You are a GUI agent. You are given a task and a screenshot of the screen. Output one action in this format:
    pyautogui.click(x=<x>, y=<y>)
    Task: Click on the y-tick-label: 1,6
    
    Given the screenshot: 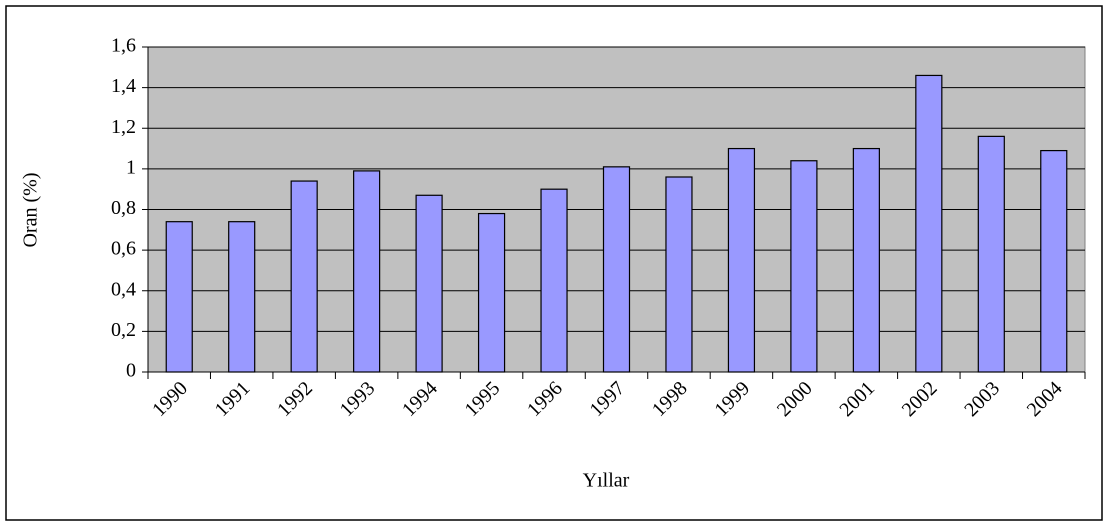 What is the action you would take?
    pyautogui.click(x=123, y=46)
    